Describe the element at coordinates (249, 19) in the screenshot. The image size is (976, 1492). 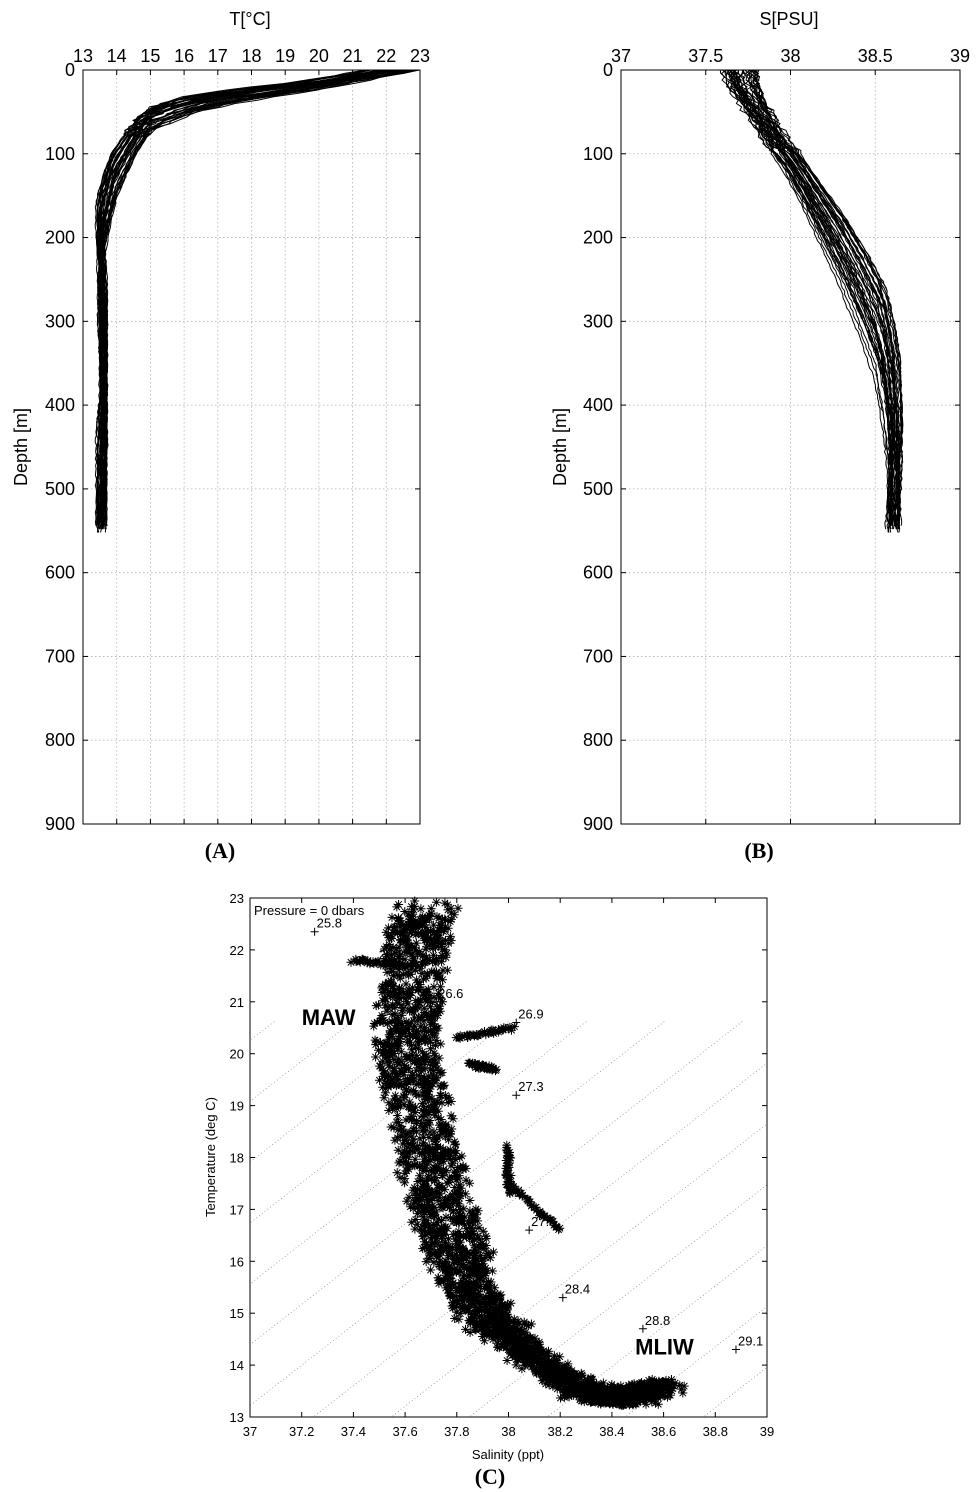
I see `temperature-axis-title: T[°C]` at that location.